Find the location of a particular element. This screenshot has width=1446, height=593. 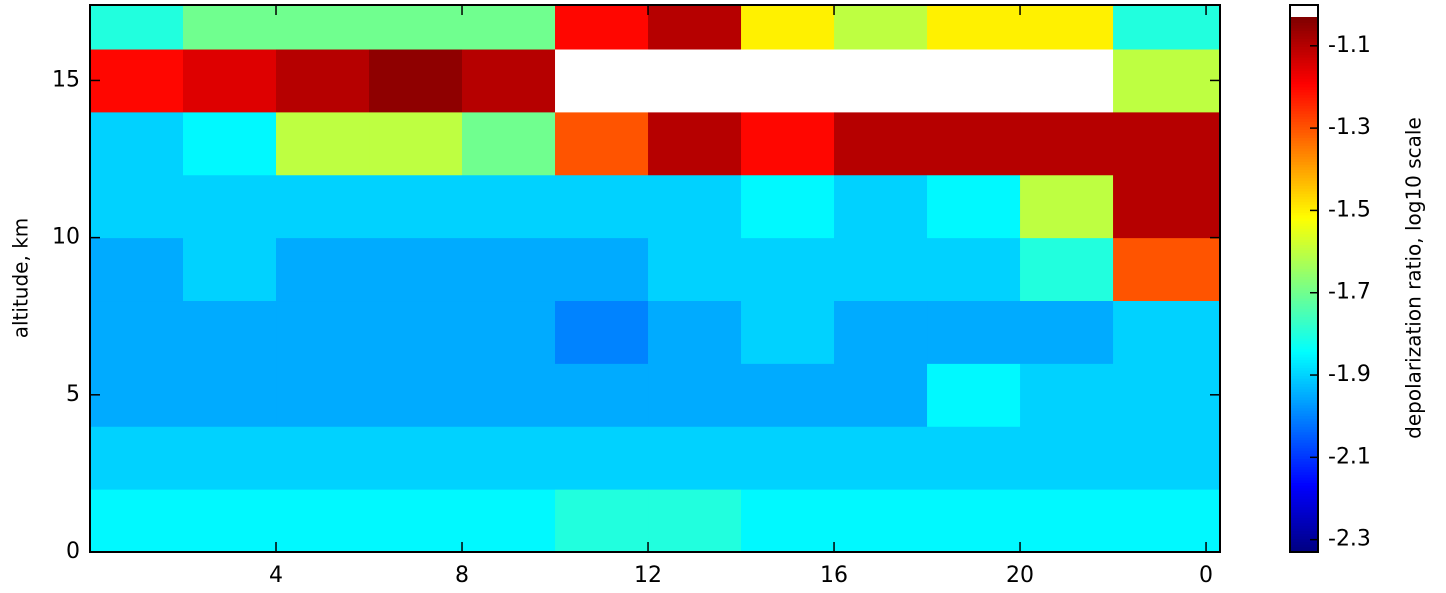

colorbar-tick-label: -1.7 is located at coordinates (1349, 292).